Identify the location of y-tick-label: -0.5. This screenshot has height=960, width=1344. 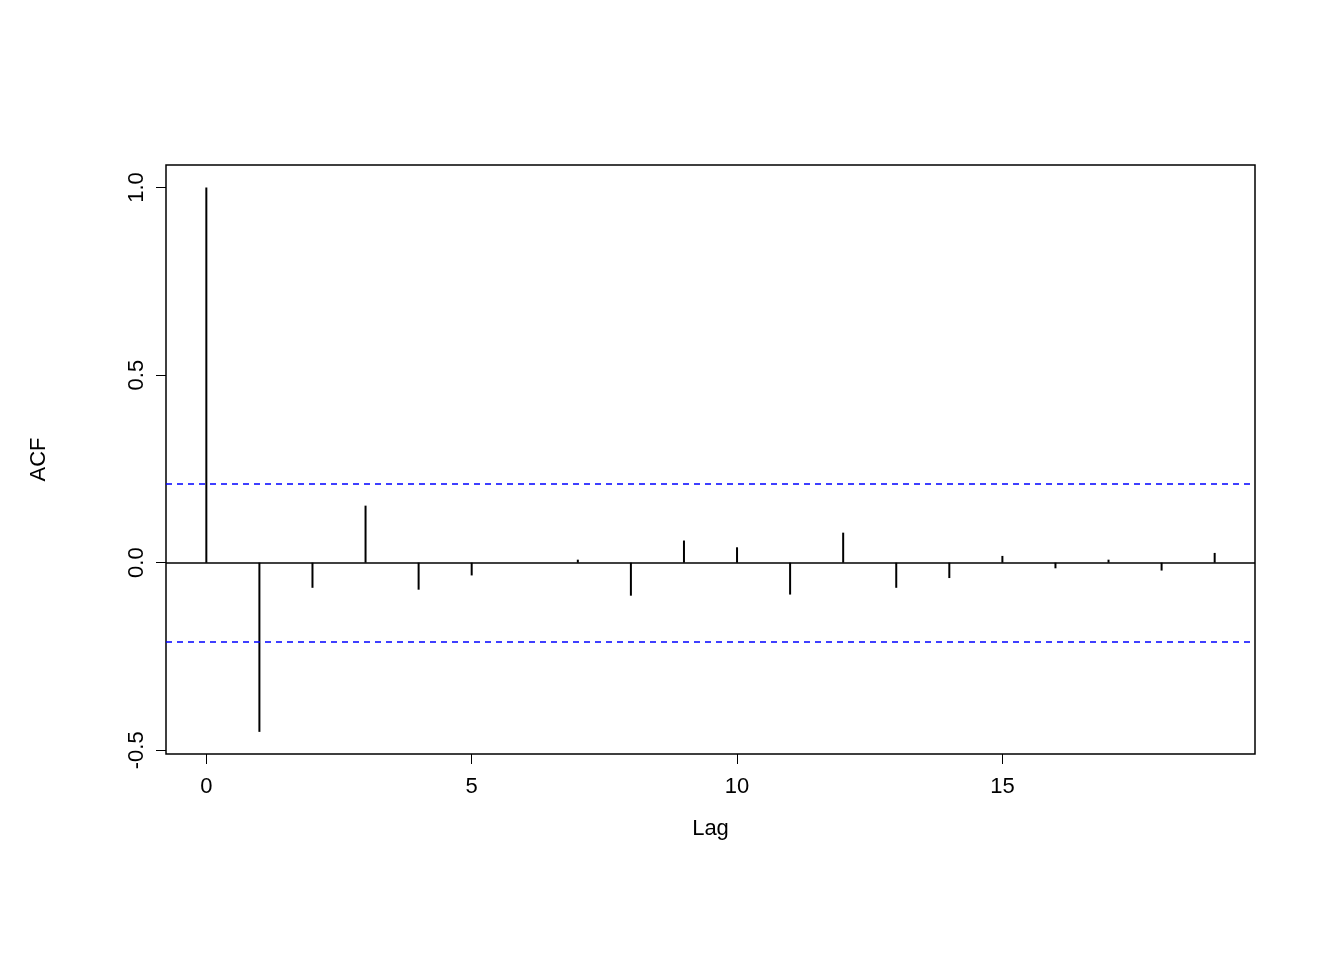
(135, 750).